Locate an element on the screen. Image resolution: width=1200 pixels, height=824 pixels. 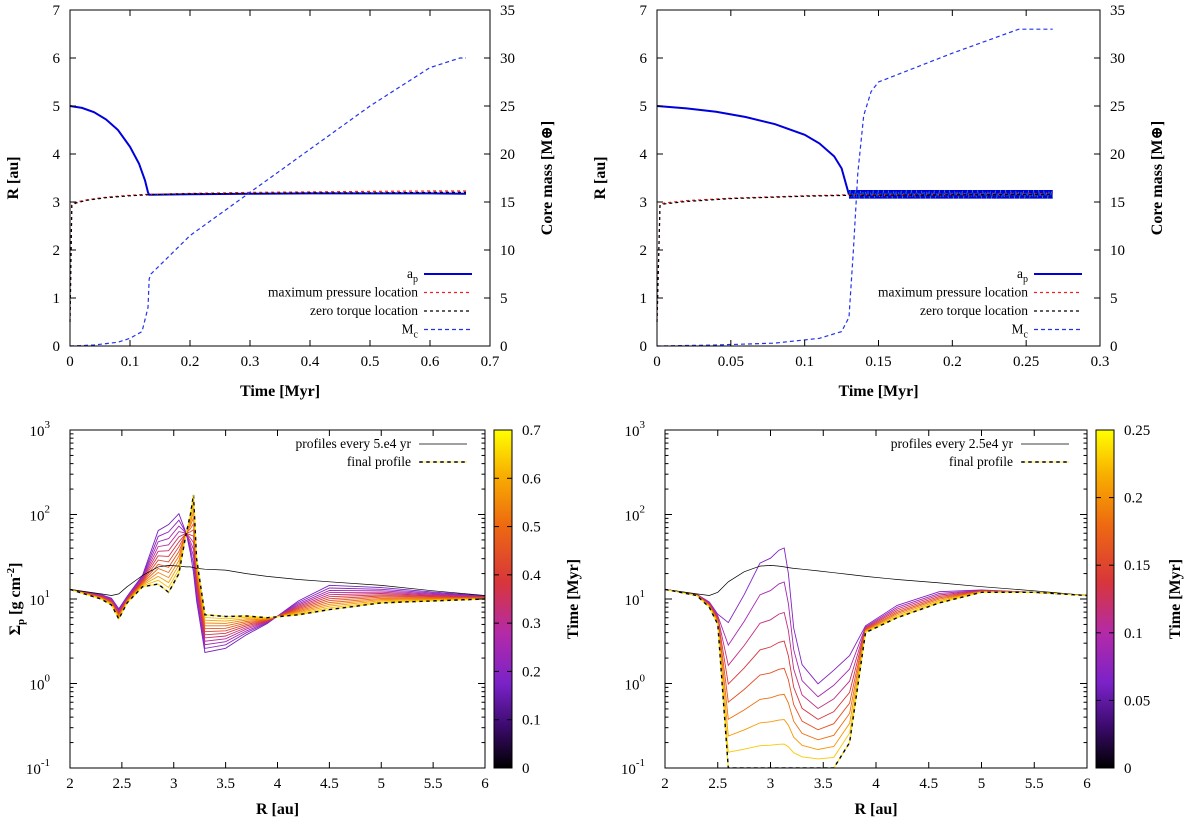
colorbar-tick-label: 0 is located at coordinates (1128, 769).